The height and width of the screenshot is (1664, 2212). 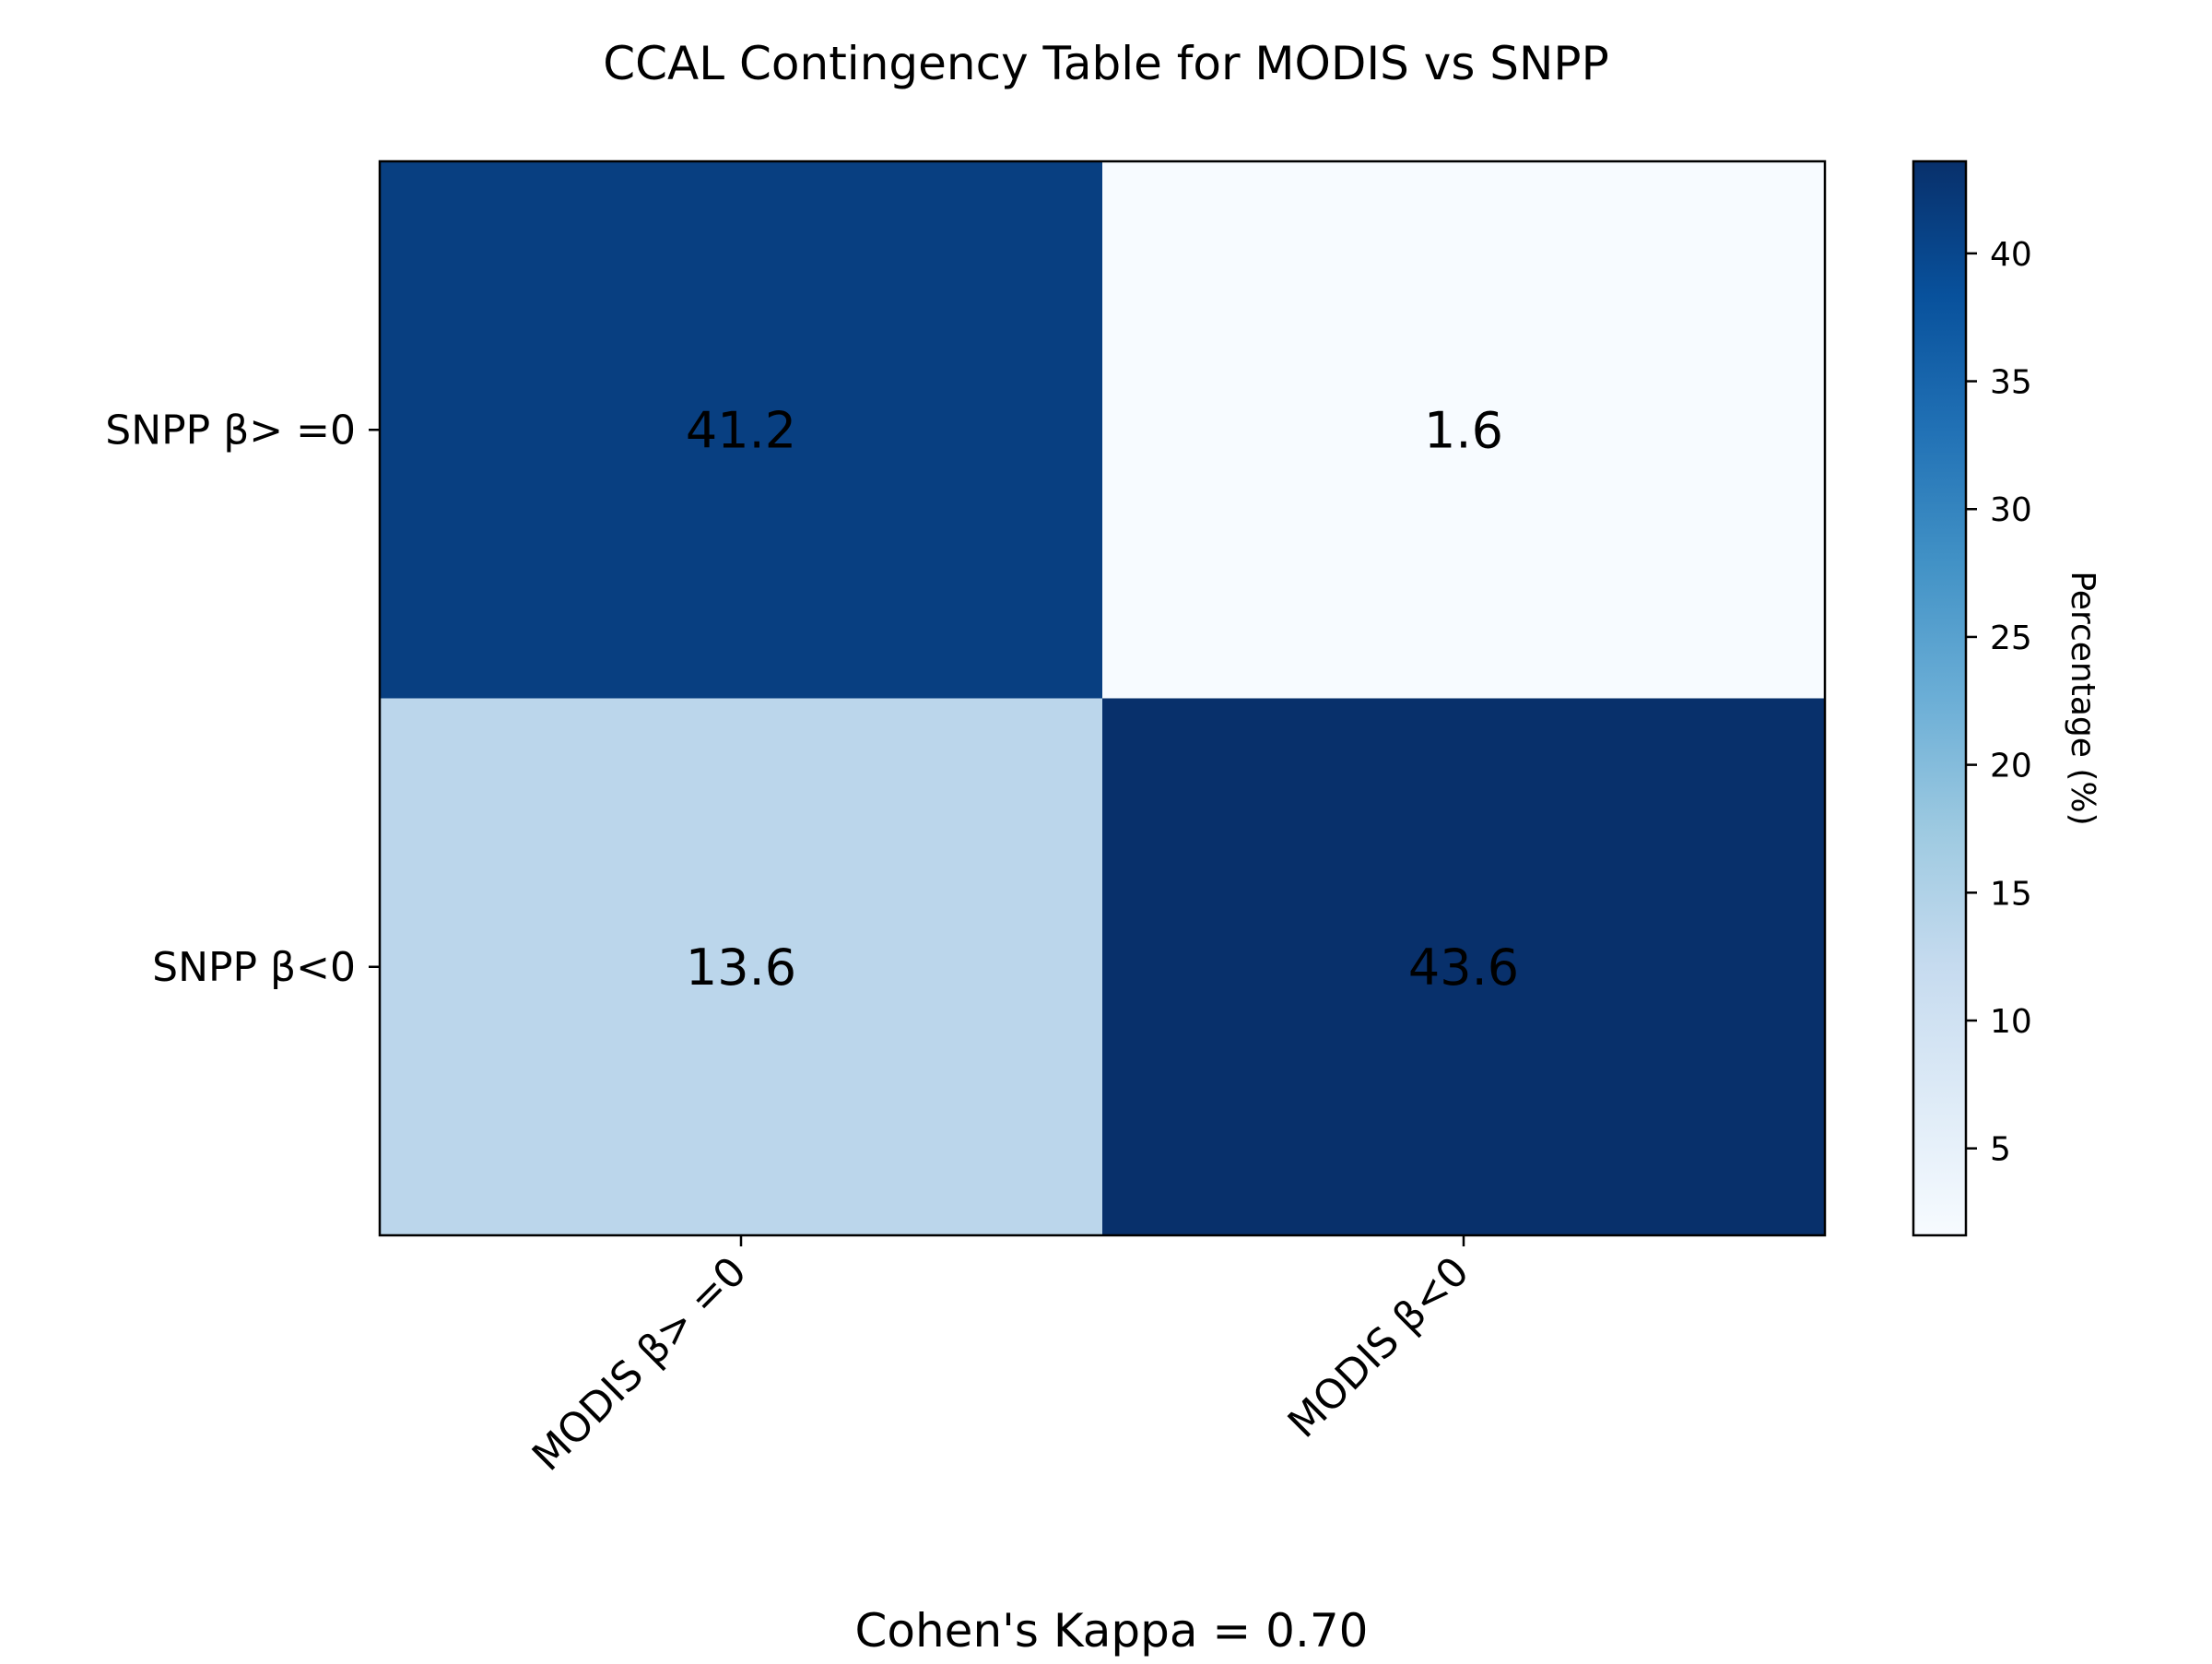 I want to click on cell-value-label: 1.6, so click(x=1463, y=430).